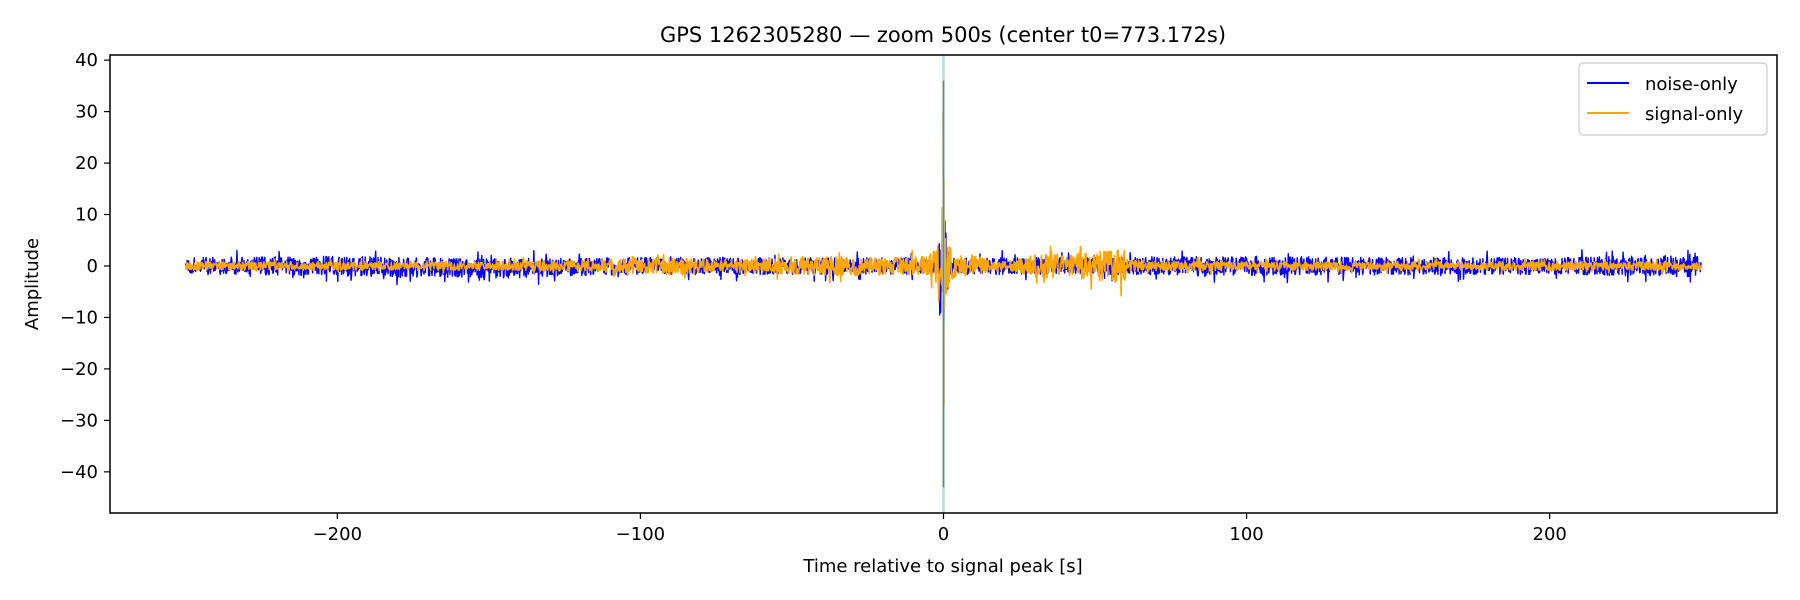 The width and height of the screenshot is (1800, 600). Describe the element at coordinates (86, 215) in the screenshot. I see `y-tick-label: 10` at that location.